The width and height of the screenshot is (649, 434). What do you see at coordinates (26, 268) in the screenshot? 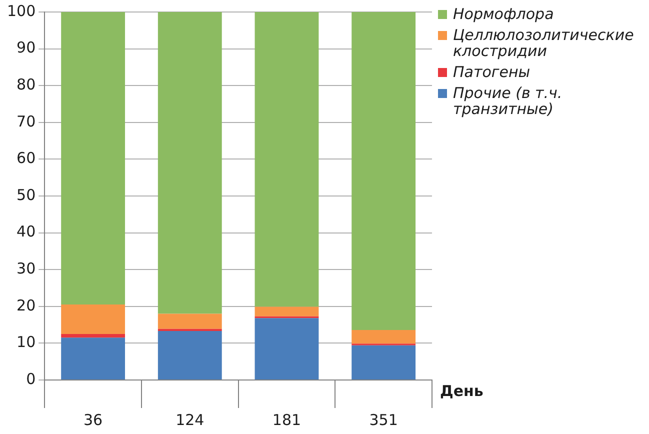
I see `y-tick-label: 30` at bounding box center [26, 268].